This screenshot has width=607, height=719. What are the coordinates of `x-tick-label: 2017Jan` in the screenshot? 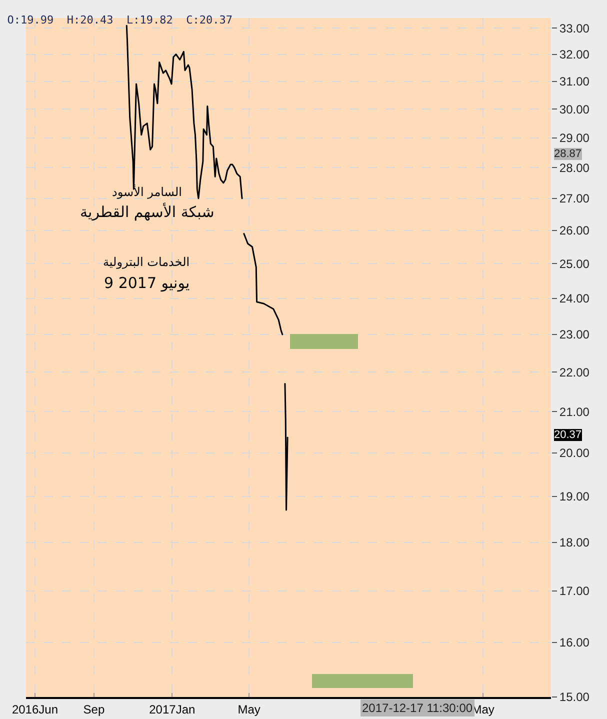 It's located at (172, 709).